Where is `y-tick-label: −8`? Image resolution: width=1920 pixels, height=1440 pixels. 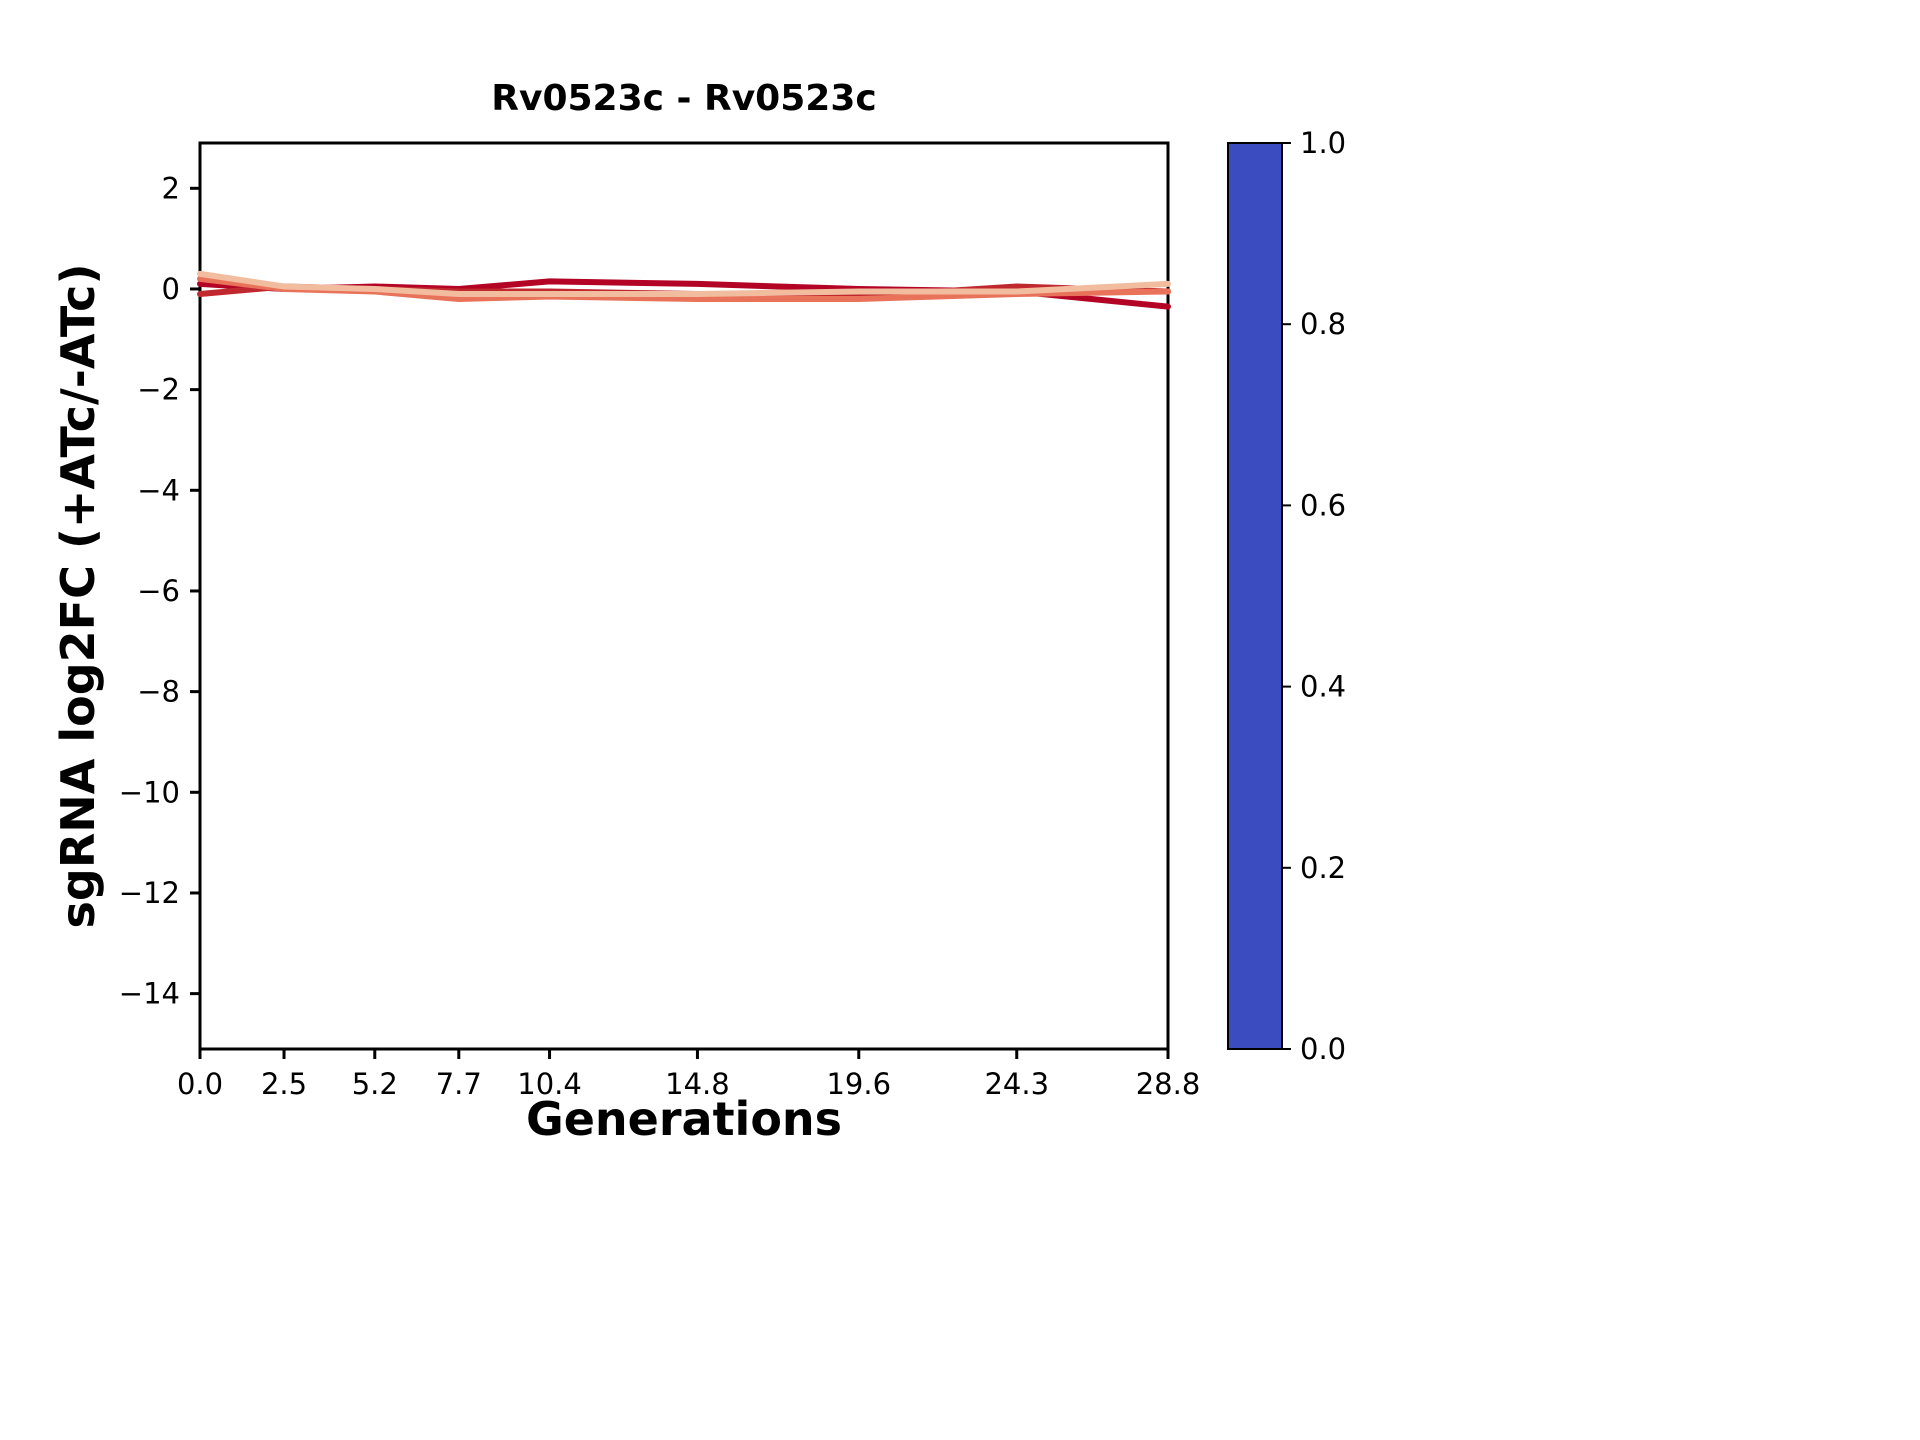 y-tick-label: −8 is located at coordinates (158, 692).